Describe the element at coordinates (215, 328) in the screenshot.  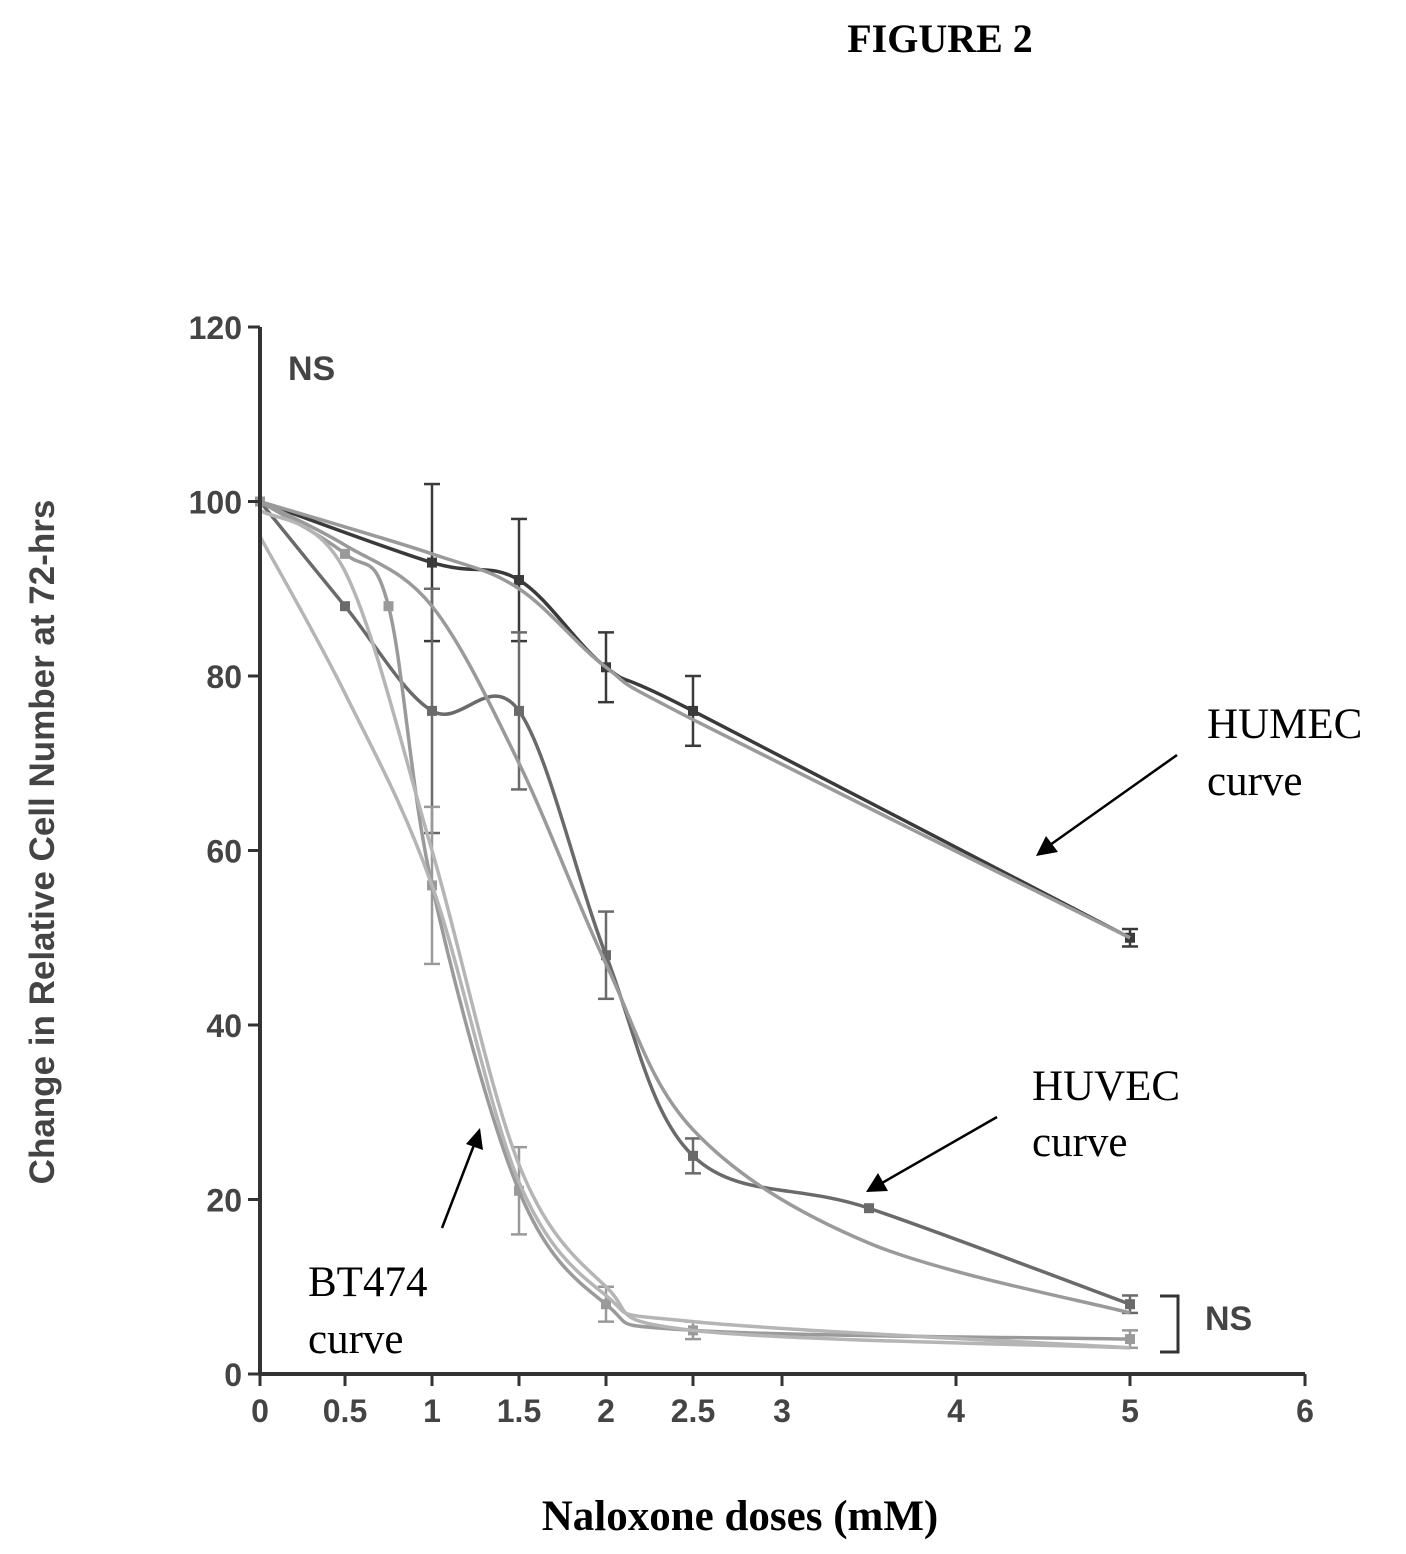
I see `y-tick-label: 120` at that location.